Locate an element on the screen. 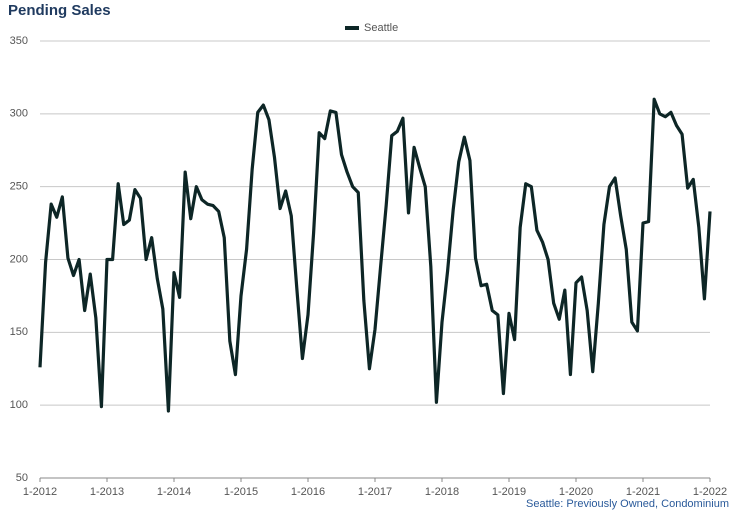 This screenshot has height=513, width=737. y-tick-label: 150 is located at coordinates (19, 332).